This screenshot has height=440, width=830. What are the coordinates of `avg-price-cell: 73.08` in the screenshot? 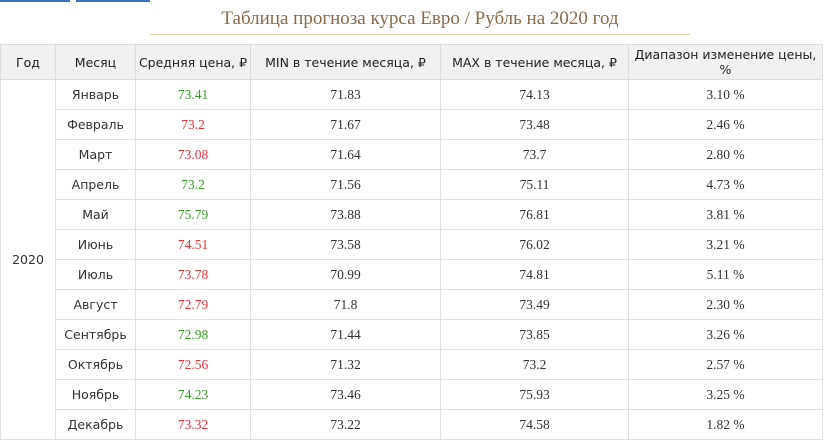 It's located at (193, 154).